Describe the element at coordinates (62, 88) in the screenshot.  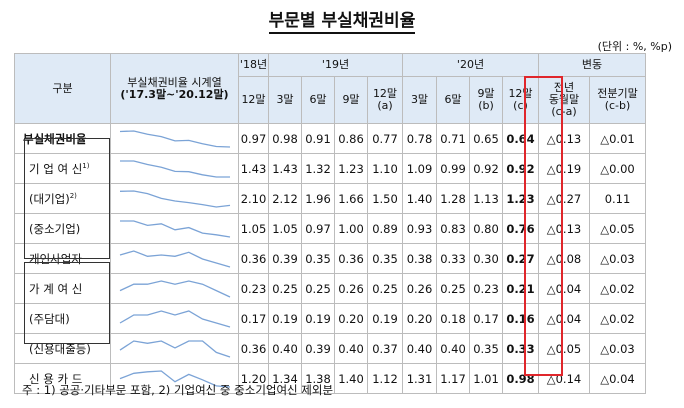
I see `header-category: 구분` at that location.